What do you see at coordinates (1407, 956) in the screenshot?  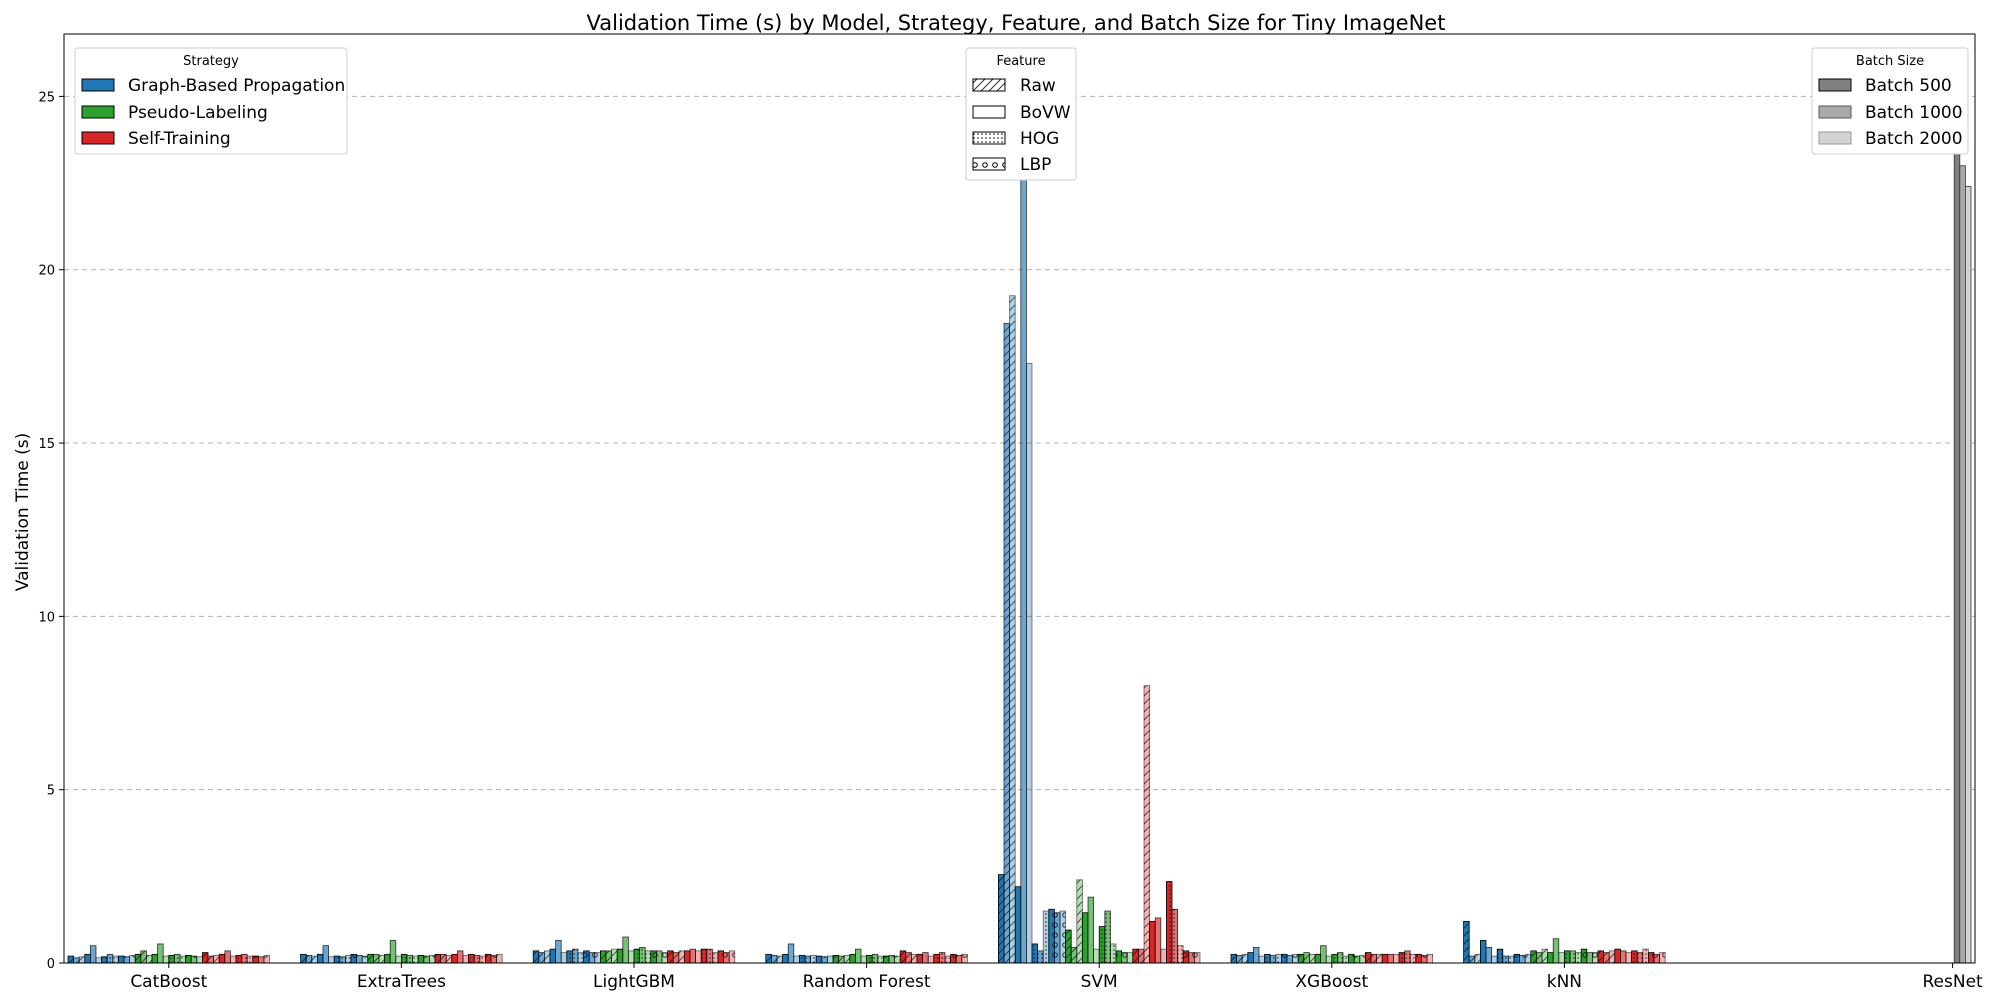 I see `bar-xgboost-self-training-hog-1000-hatch` at bounding box center [1407, 956].